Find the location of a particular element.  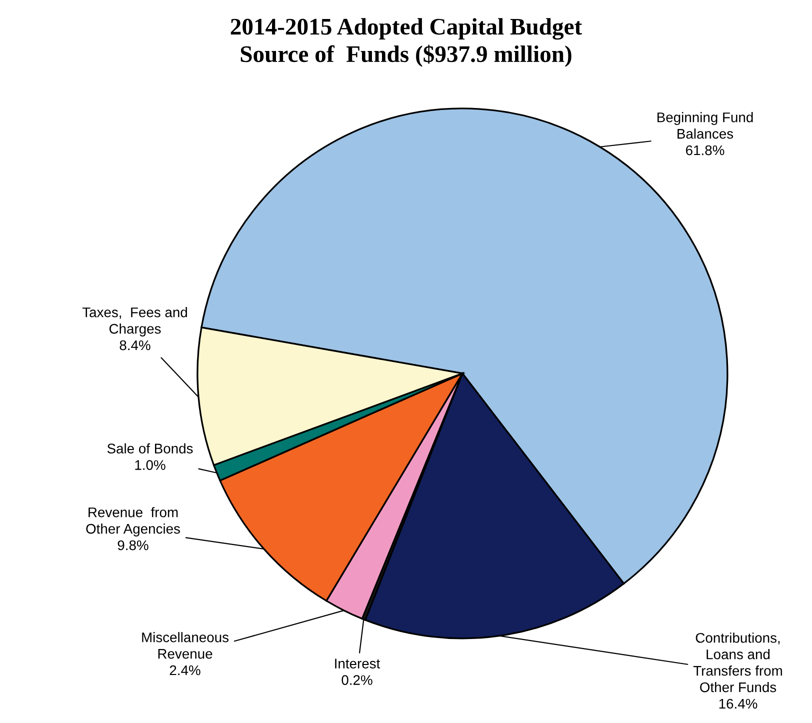

data-label: 9.8% is located at coordinates (133, 545).